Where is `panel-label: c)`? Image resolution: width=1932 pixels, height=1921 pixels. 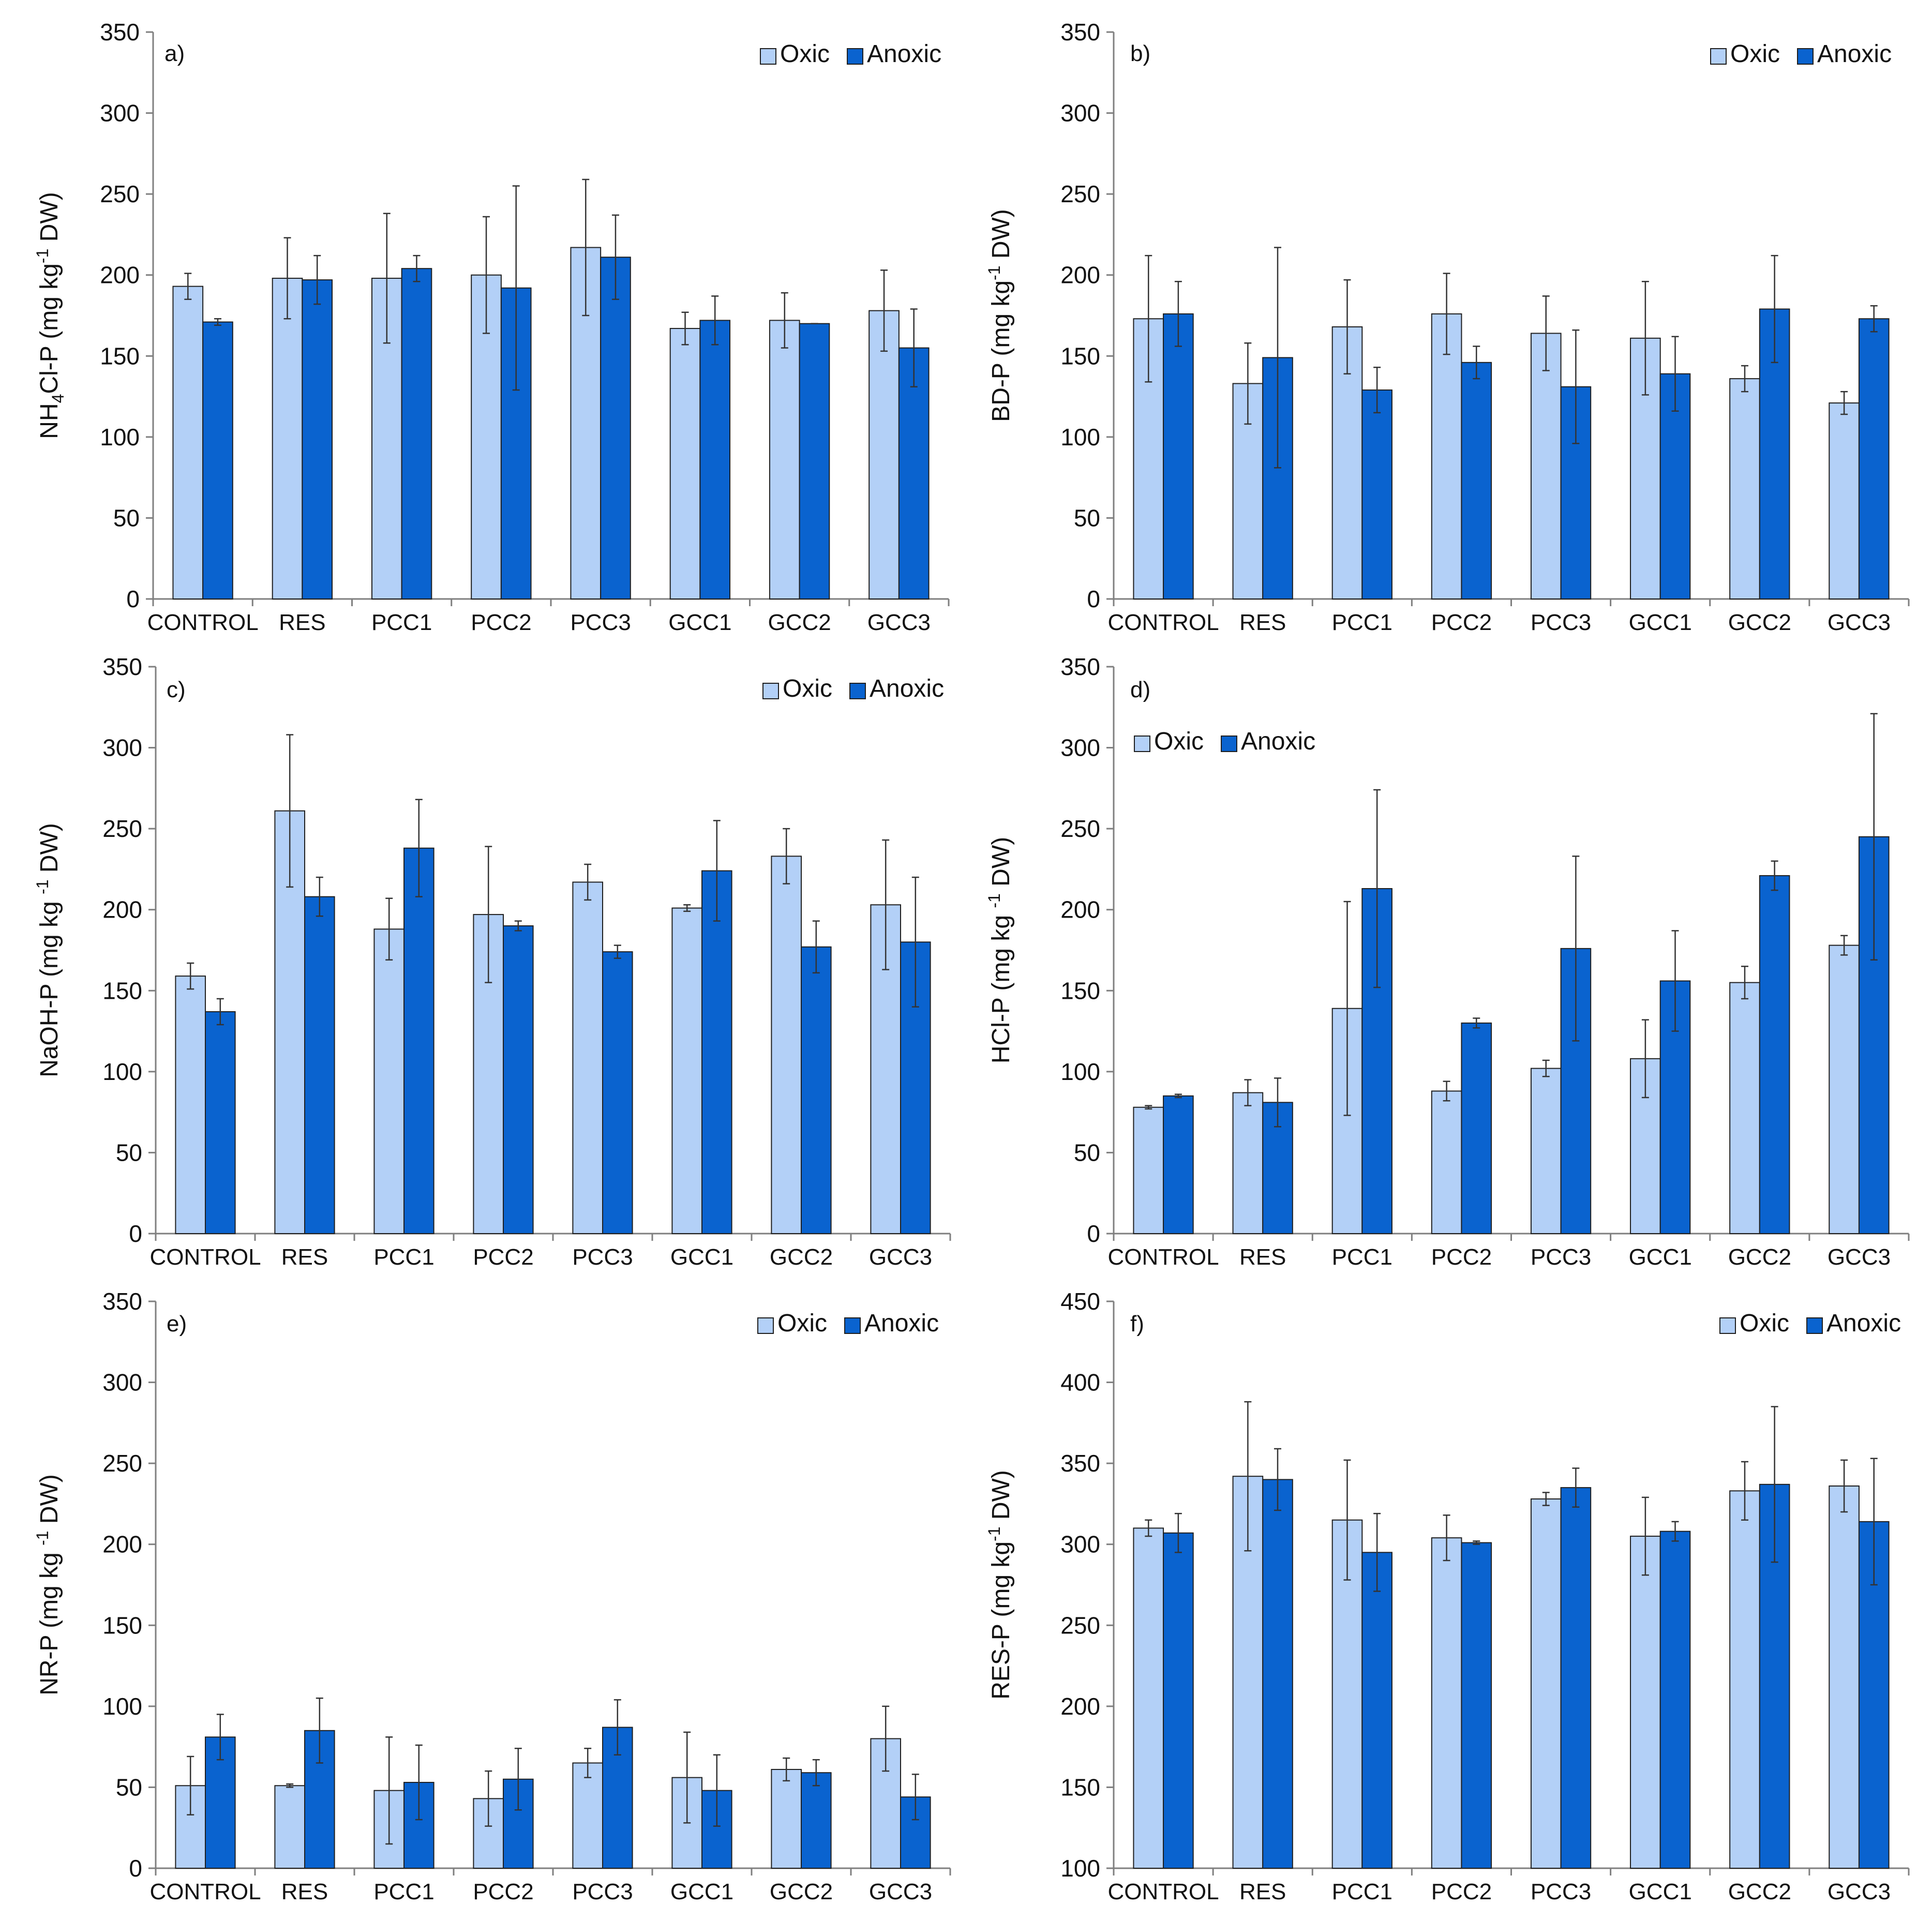
panel-label: c) is located at coordinates (176, 690).